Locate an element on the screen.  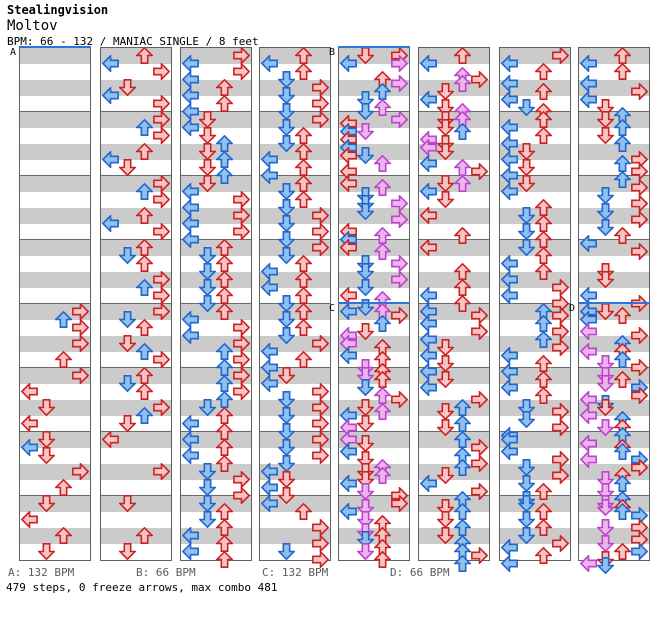
section-marker-label-b: B is located at coordinates (332, 52).